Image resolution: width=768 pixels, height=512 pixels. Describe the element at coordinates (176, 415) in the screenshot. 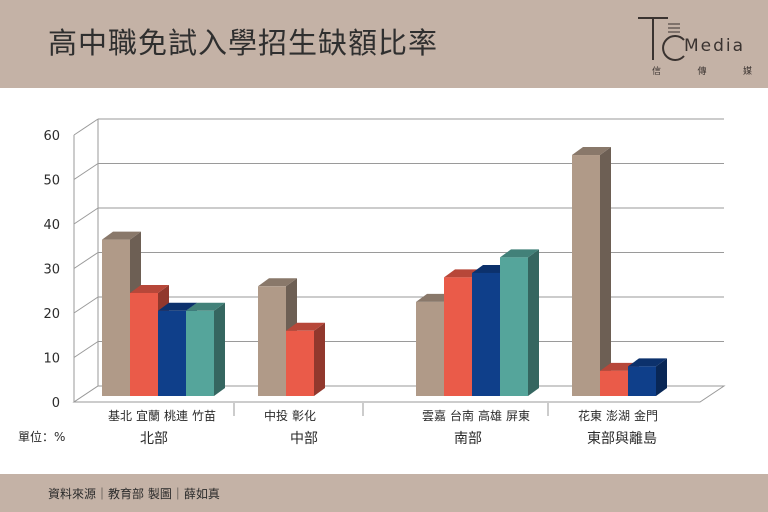

I see `x-tick-label: 桃連` at that location.